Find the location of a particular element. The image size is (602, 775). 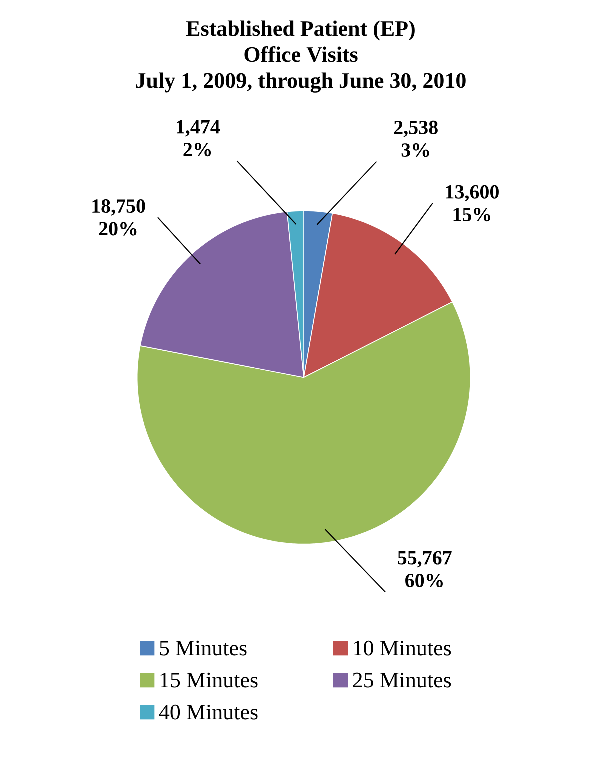

data-label: 55,767 60% is located at coordinates (425, 569).